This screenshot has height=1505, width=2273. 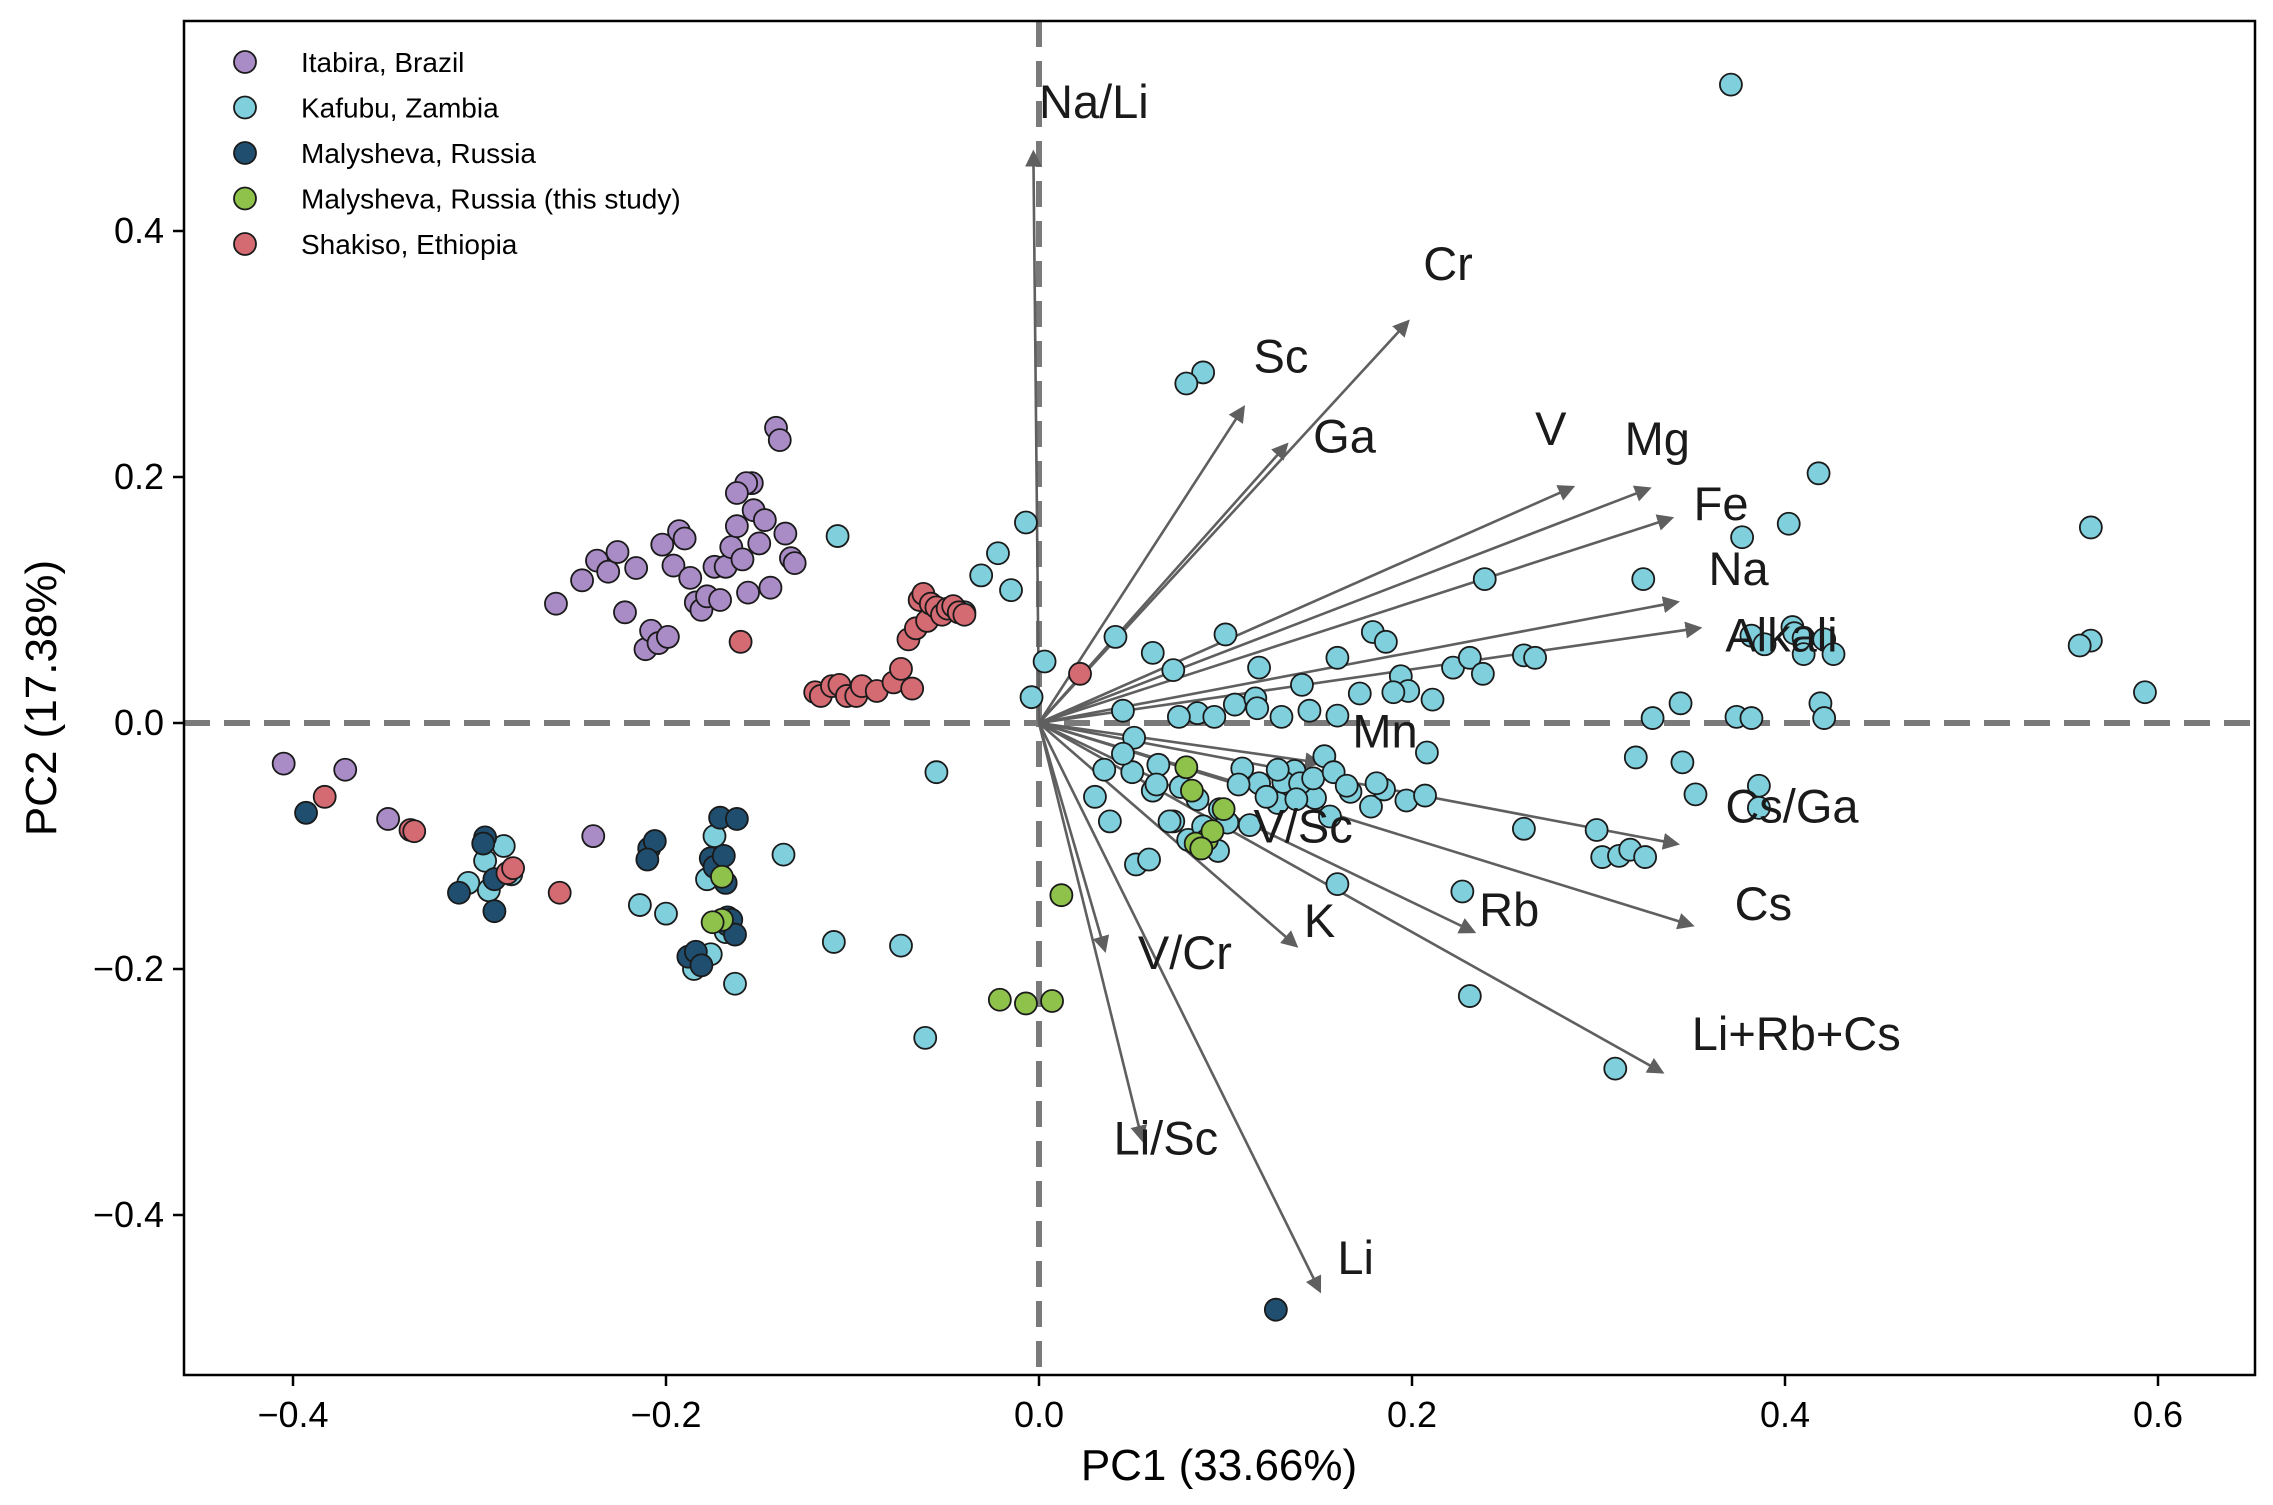 I want to click on y-axis-title: PC2 (17.38%), so click(x=41, y=698).